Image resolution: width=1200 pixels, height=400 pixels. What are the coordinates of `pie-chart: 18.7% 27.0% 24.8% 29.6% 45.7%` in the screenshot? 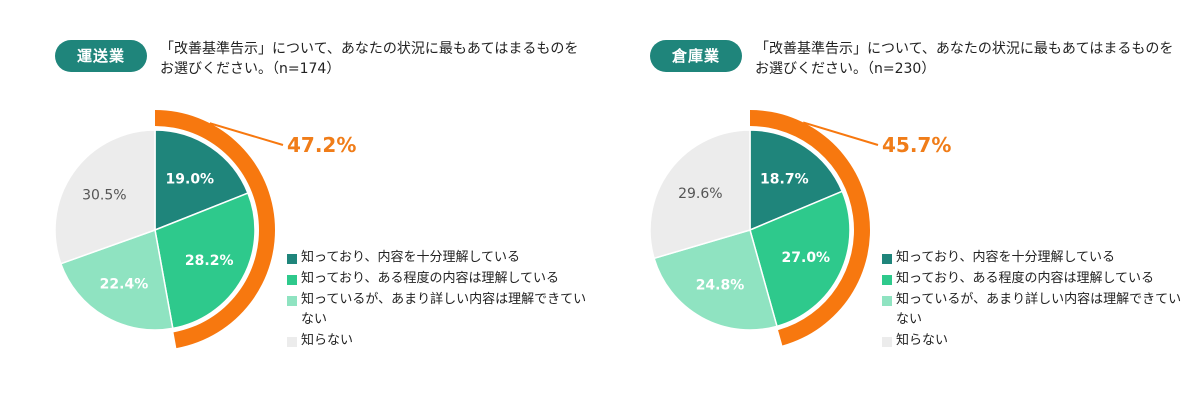 It's located at (800, 228).